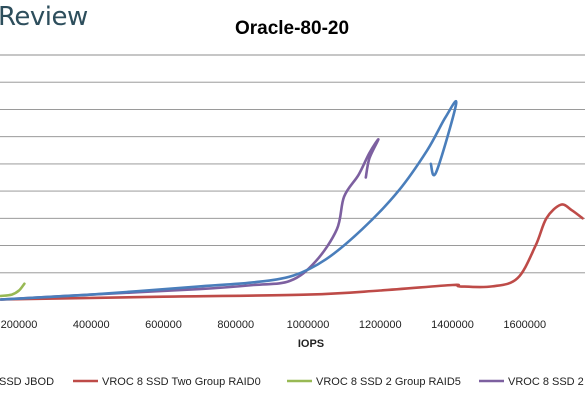 Image resolution: width=585 pixels, height=401 pixels. Describe the element at coordinates (380, 325) in the screenshot. I see `x-tick-label: 1200000` at that location.